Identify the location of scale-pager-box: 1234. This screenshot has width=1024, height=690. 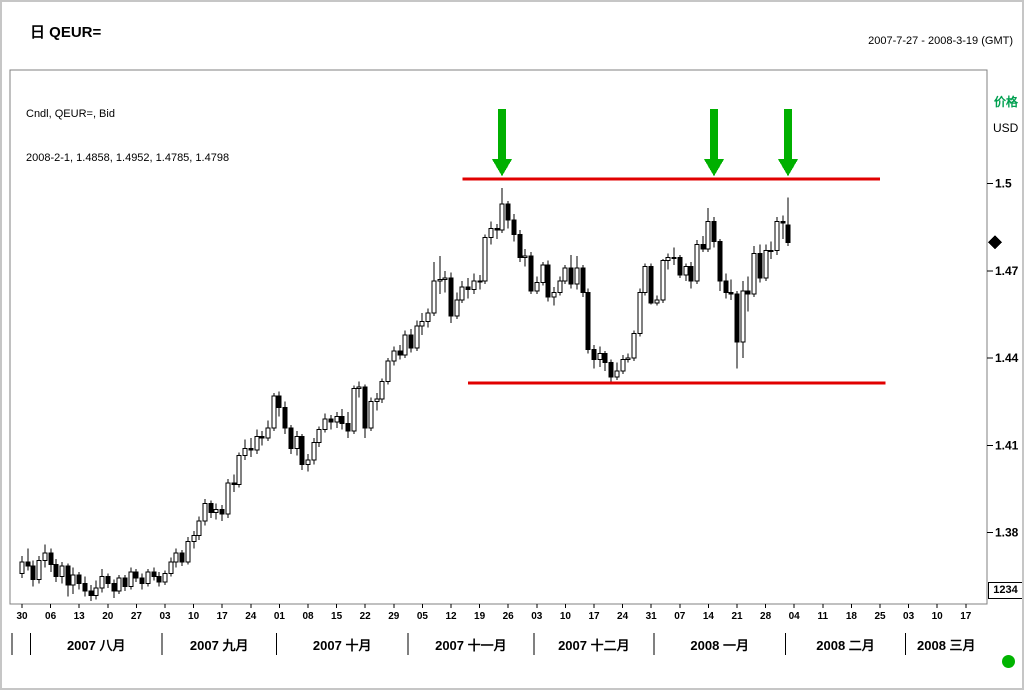
(1005, 590).